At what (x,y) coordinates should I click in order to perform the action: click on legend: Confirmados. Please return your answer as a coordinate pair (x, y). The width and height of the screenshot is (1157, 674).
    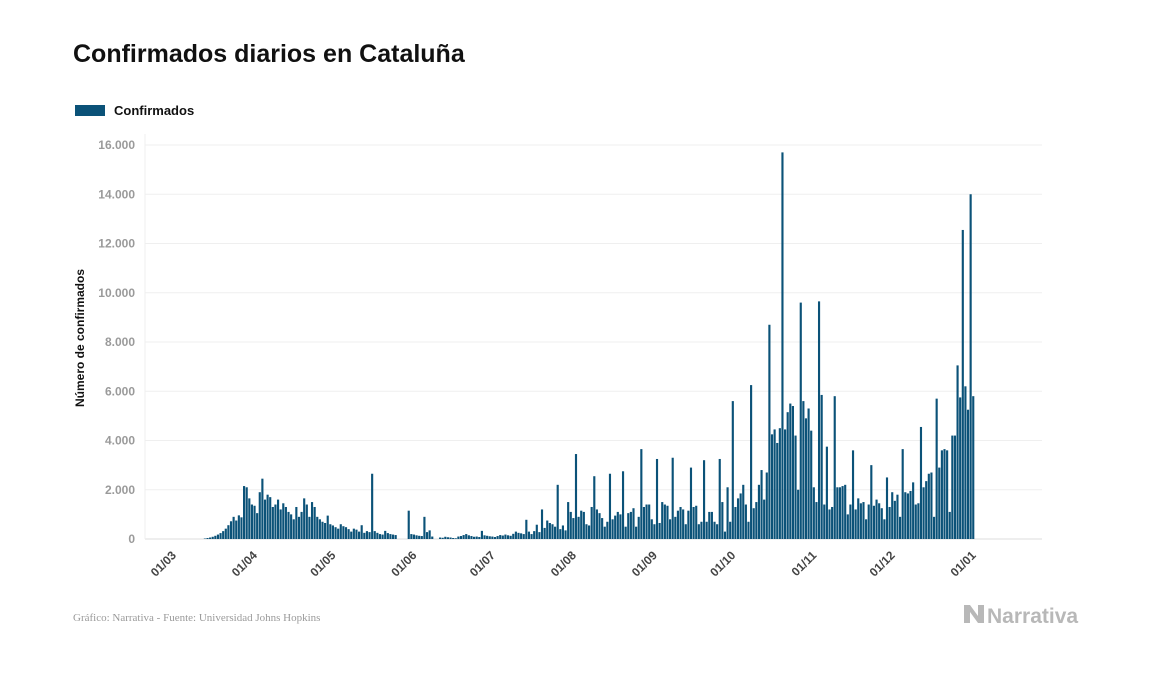
    Looking at the image, I should click on (134, 110).